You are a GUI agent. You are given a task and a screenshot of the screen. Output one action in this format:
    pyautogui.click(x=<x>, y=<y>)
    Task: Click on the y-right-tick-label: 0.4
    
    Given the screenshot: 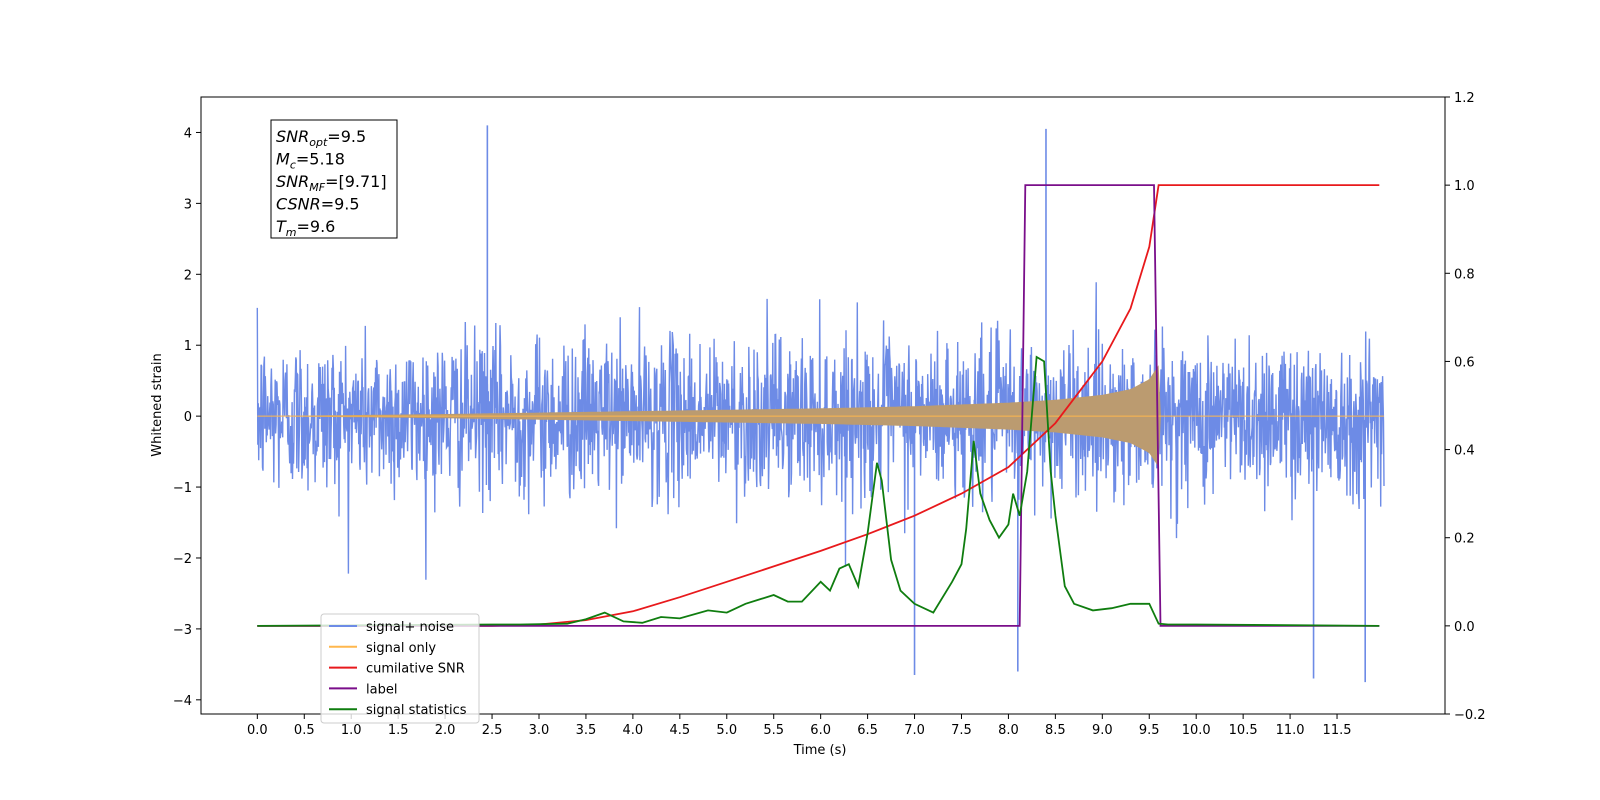 What is the action you would take?
    pyautogui.click(x=1464, y=451)
    